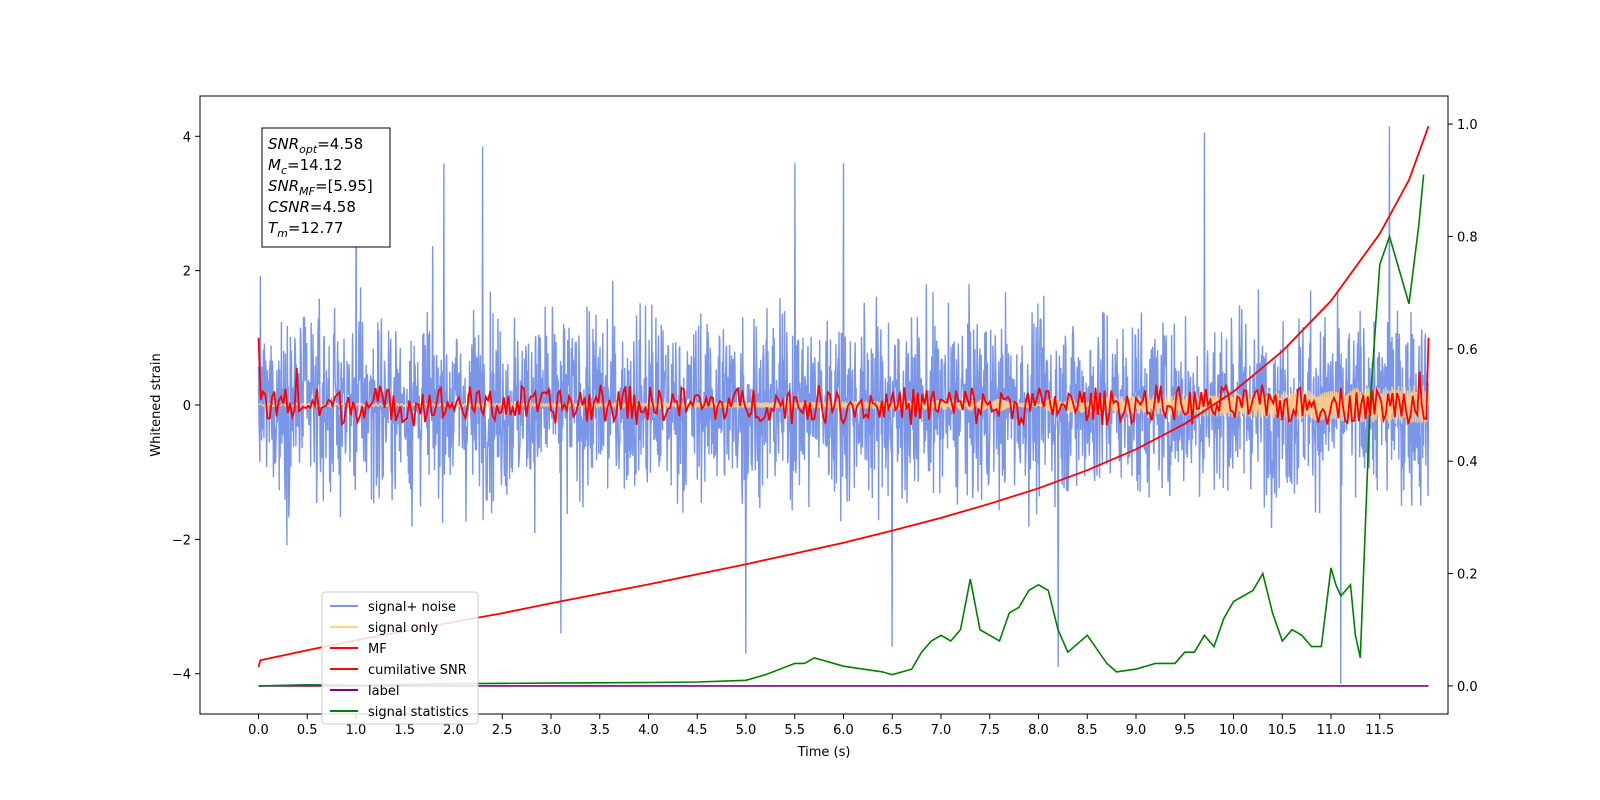 Image resolution: width=1600 pixels, height=800 pixels. What do you see at coordinates (794, 730) in the screenshot?
I see `x-tick-label: 5.5` at bounding box center [794, 730].